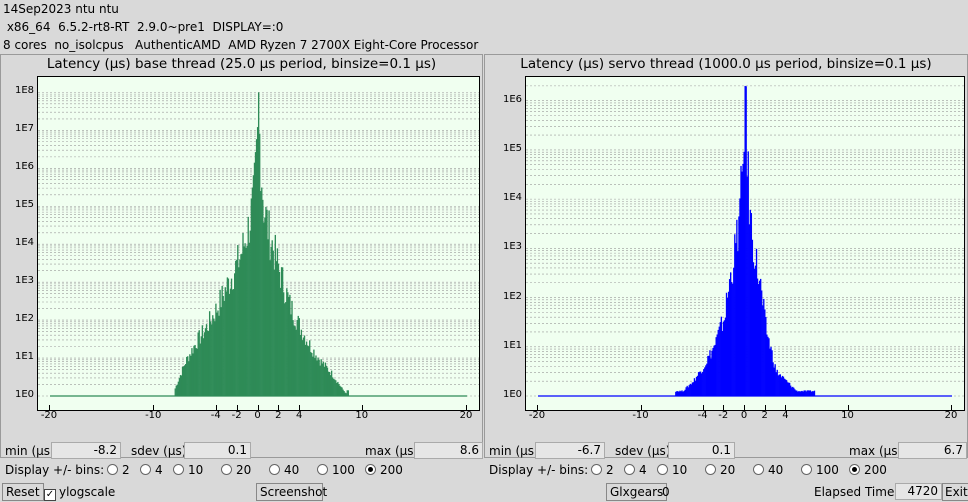 Image resolution: width=968 pixels, height=502 pixels. I want to click on y-tick-label: 1E2, so click(24, 319).